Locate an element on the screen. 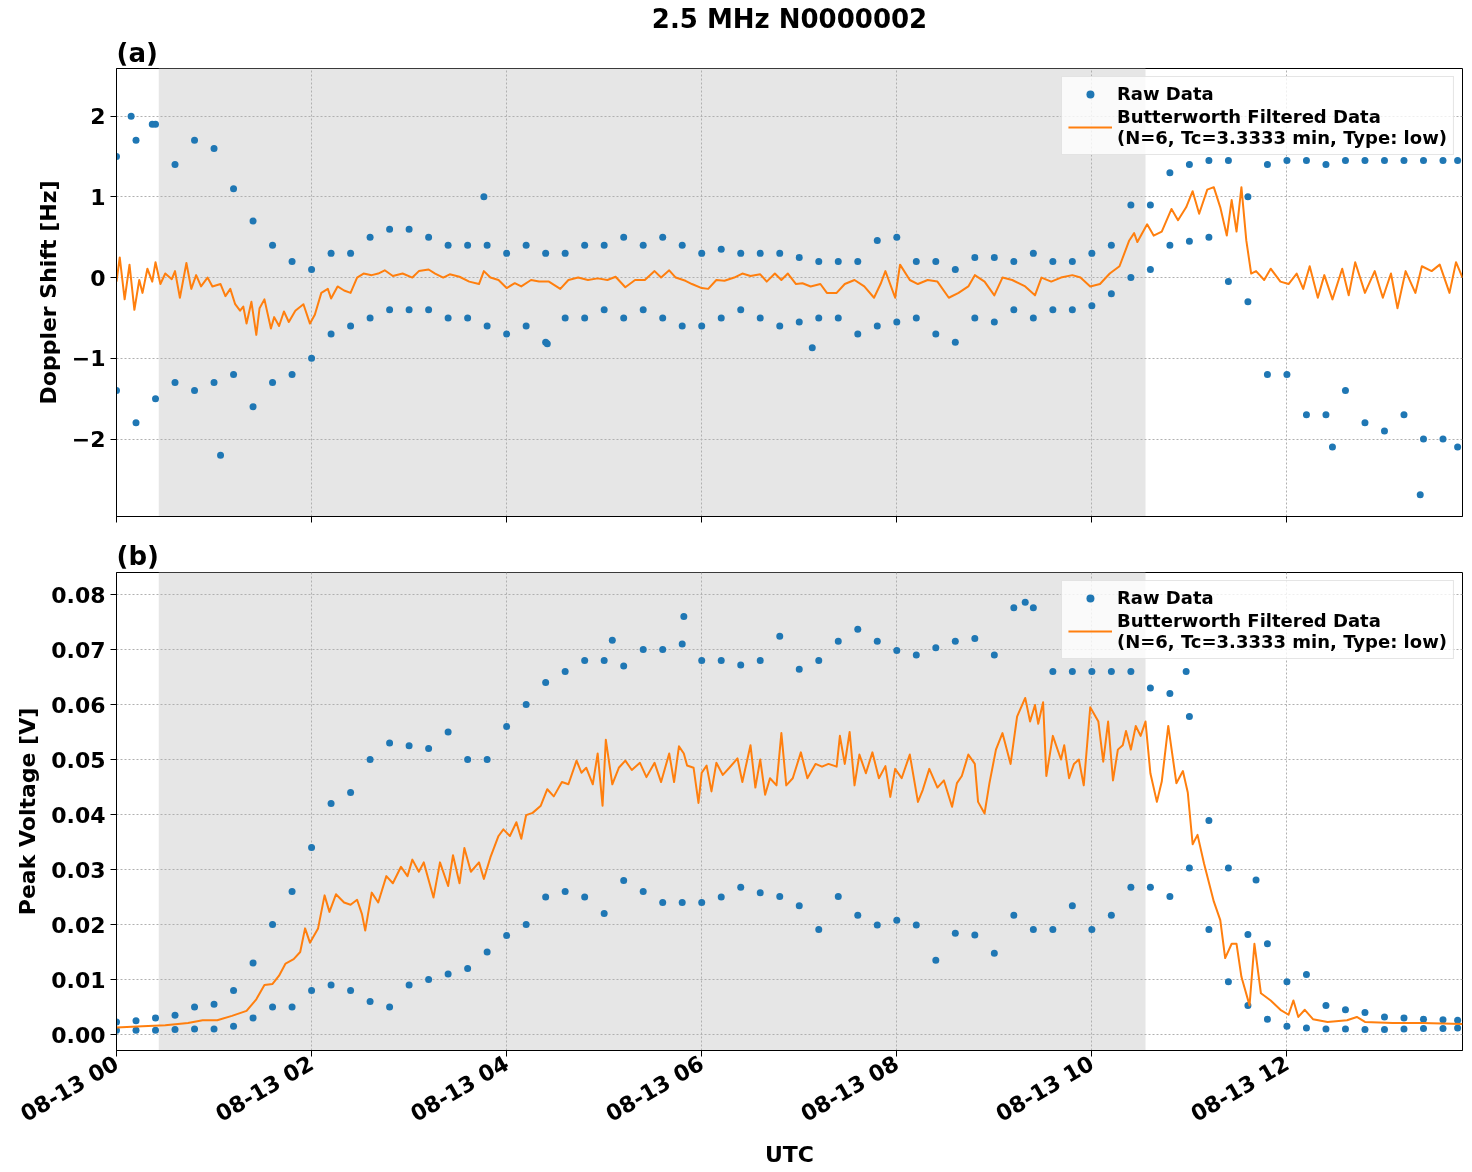 The height and width of the screenshot is (1172, 1472). y-tick-label: 1 is located at coordinates (98, 197).